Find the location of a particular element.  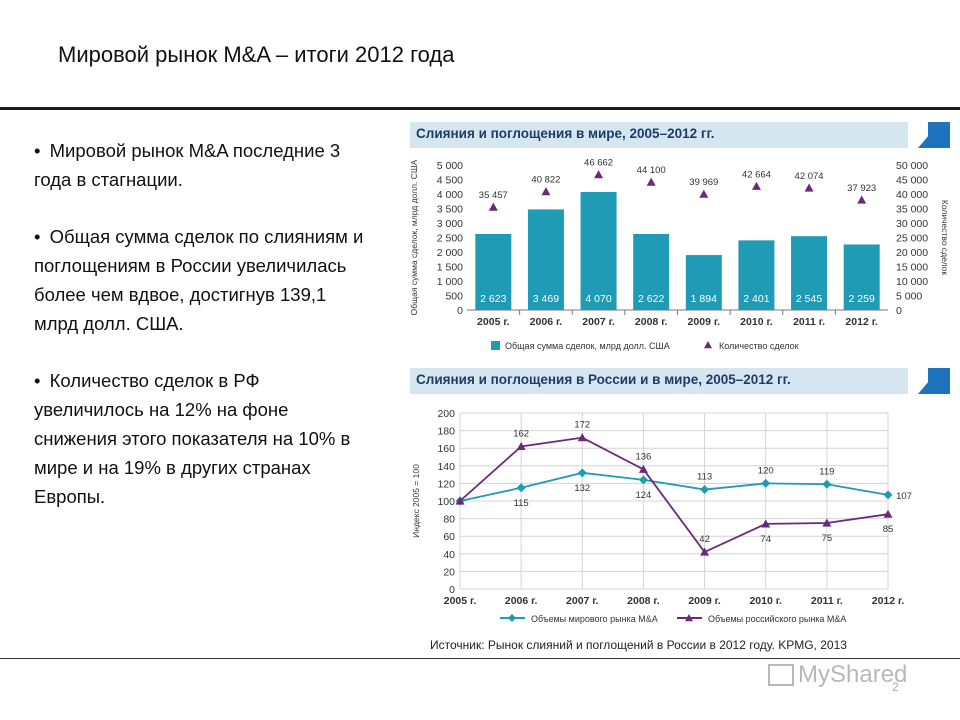

y2-tick-label: 25 000 is located at coordinates (912, 239).